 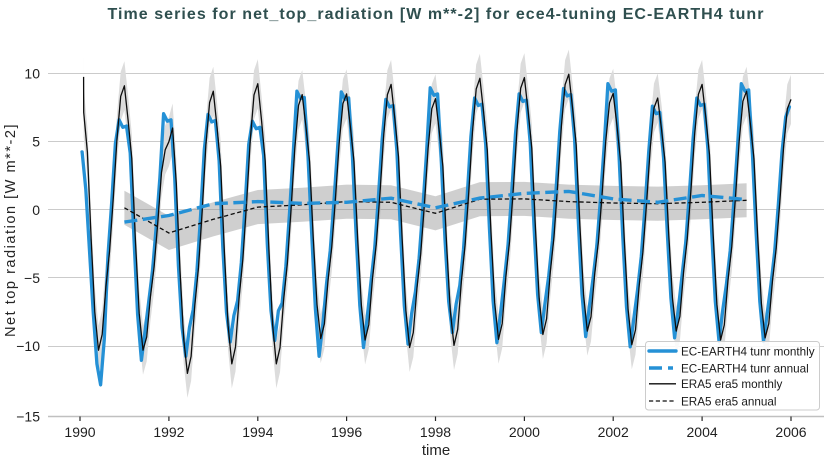 What do you see at coordinates (36, 210) in the screenshot?
I see `svg-text: 0` at bounding box center [36, 210].